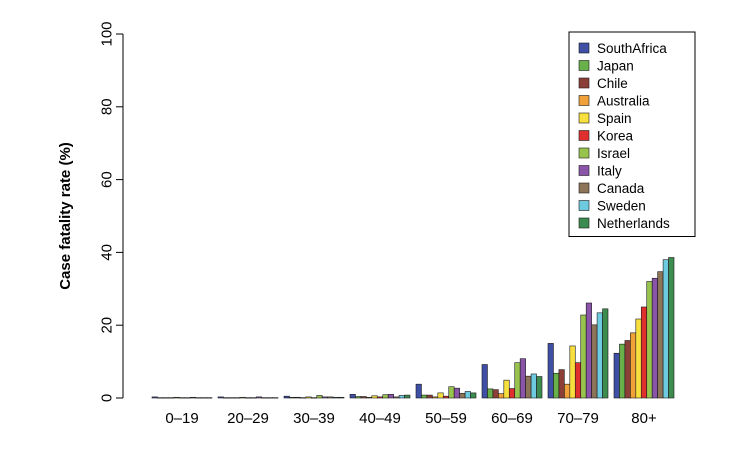 This screenshot has width=744, height=458. What do you see at coordinates (411, 418) in the screenshot?
I see `x-axis: 0–19 20–29 30–39 40–49 50–59 60–69 70–79 80+` at bounding box center [411, 418].